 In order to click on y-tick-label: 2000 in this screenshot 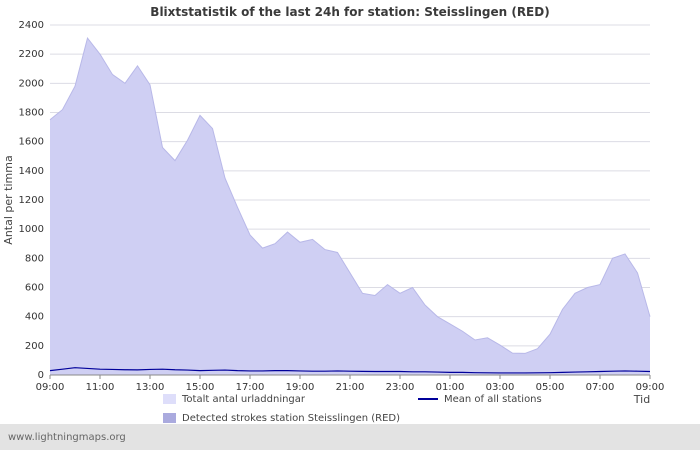, I will do `click(31, 83)`.